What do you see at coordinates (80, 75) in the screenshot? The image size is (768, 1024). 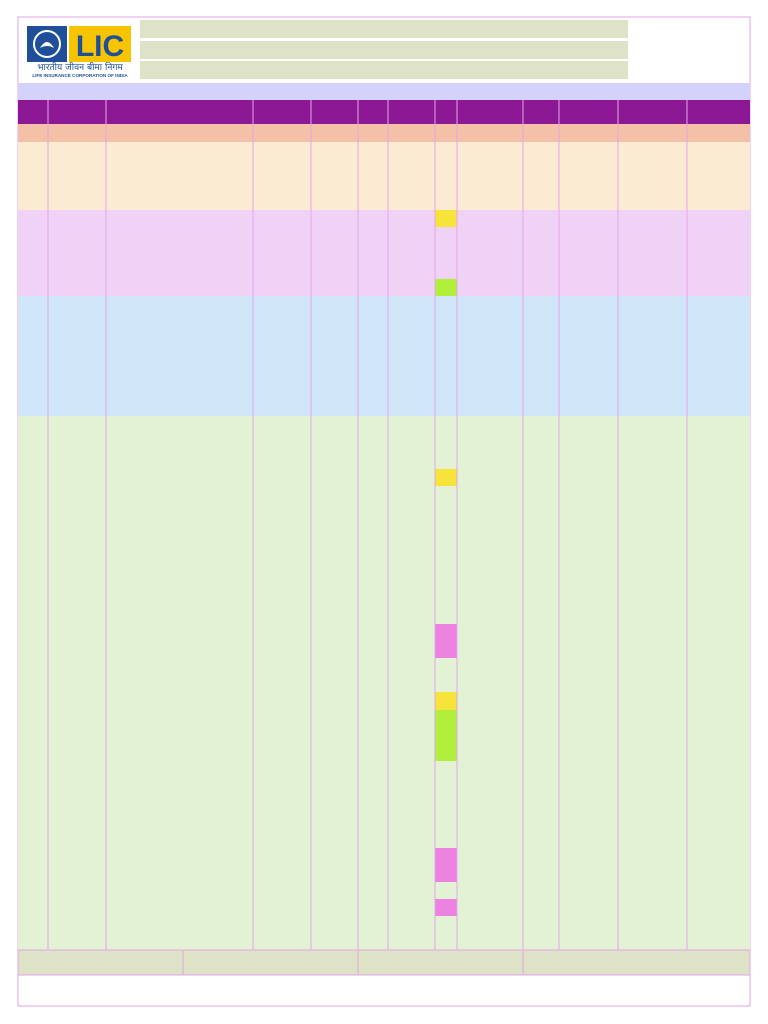 I see `logo-english: LIFE INSURANCE CORPORATION OF INDIA` at bounding box center [80, 75].